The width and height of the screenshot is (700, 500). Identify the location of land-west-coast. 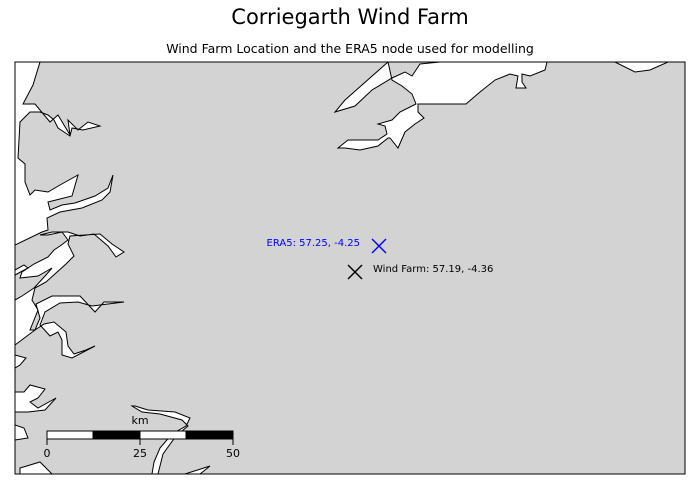
(70, 237).